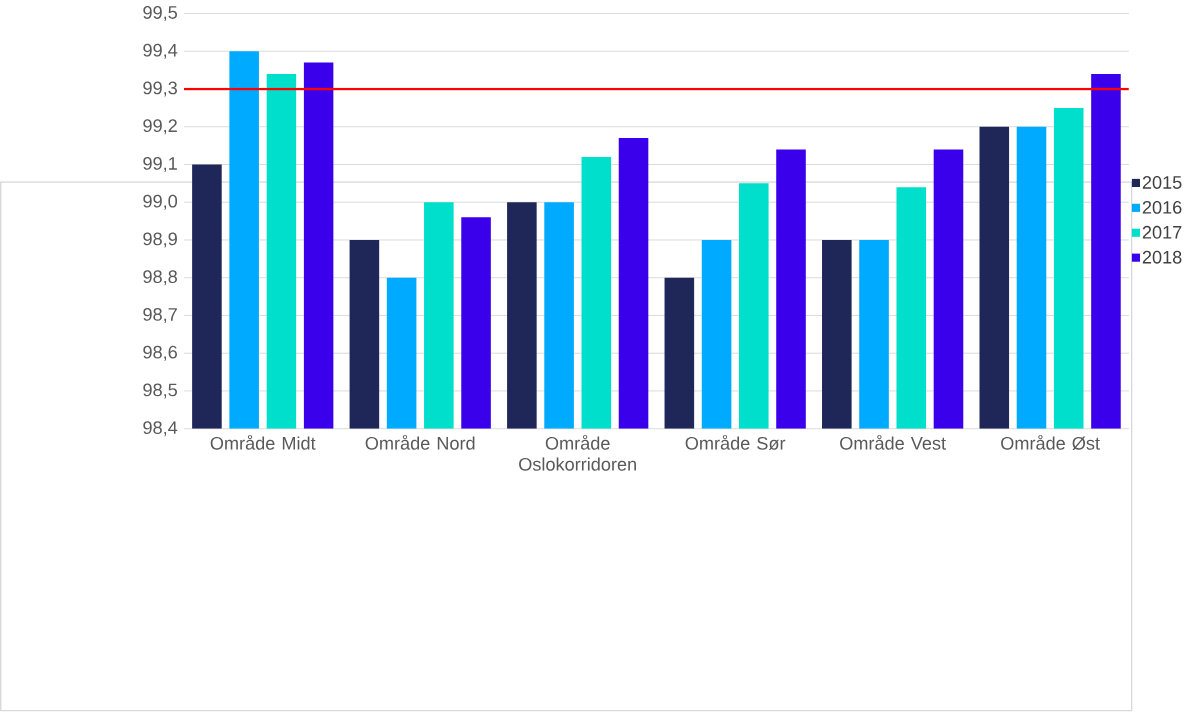 The height and width of the screenshot is (712, 1187). I want to click on legend-label: 2018, so click(1162, 257).